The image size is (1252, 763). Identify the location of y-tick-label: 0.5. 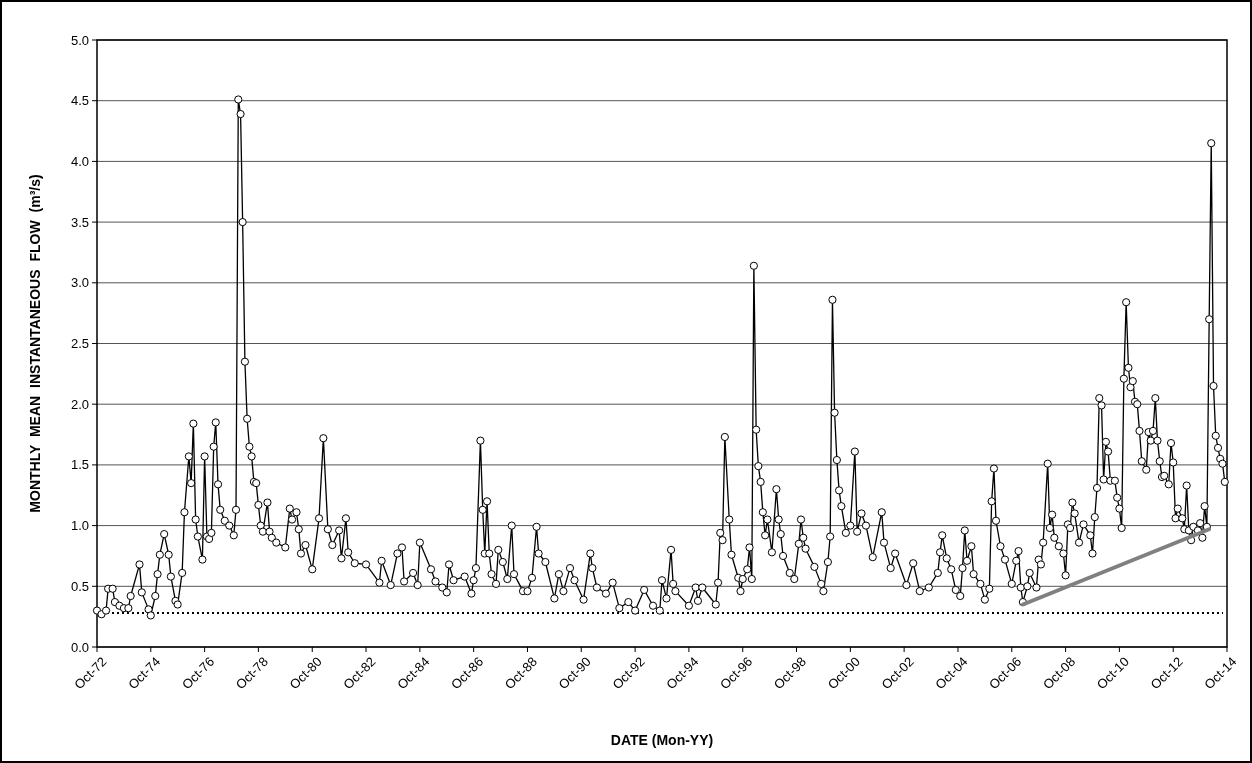
(79, 586).